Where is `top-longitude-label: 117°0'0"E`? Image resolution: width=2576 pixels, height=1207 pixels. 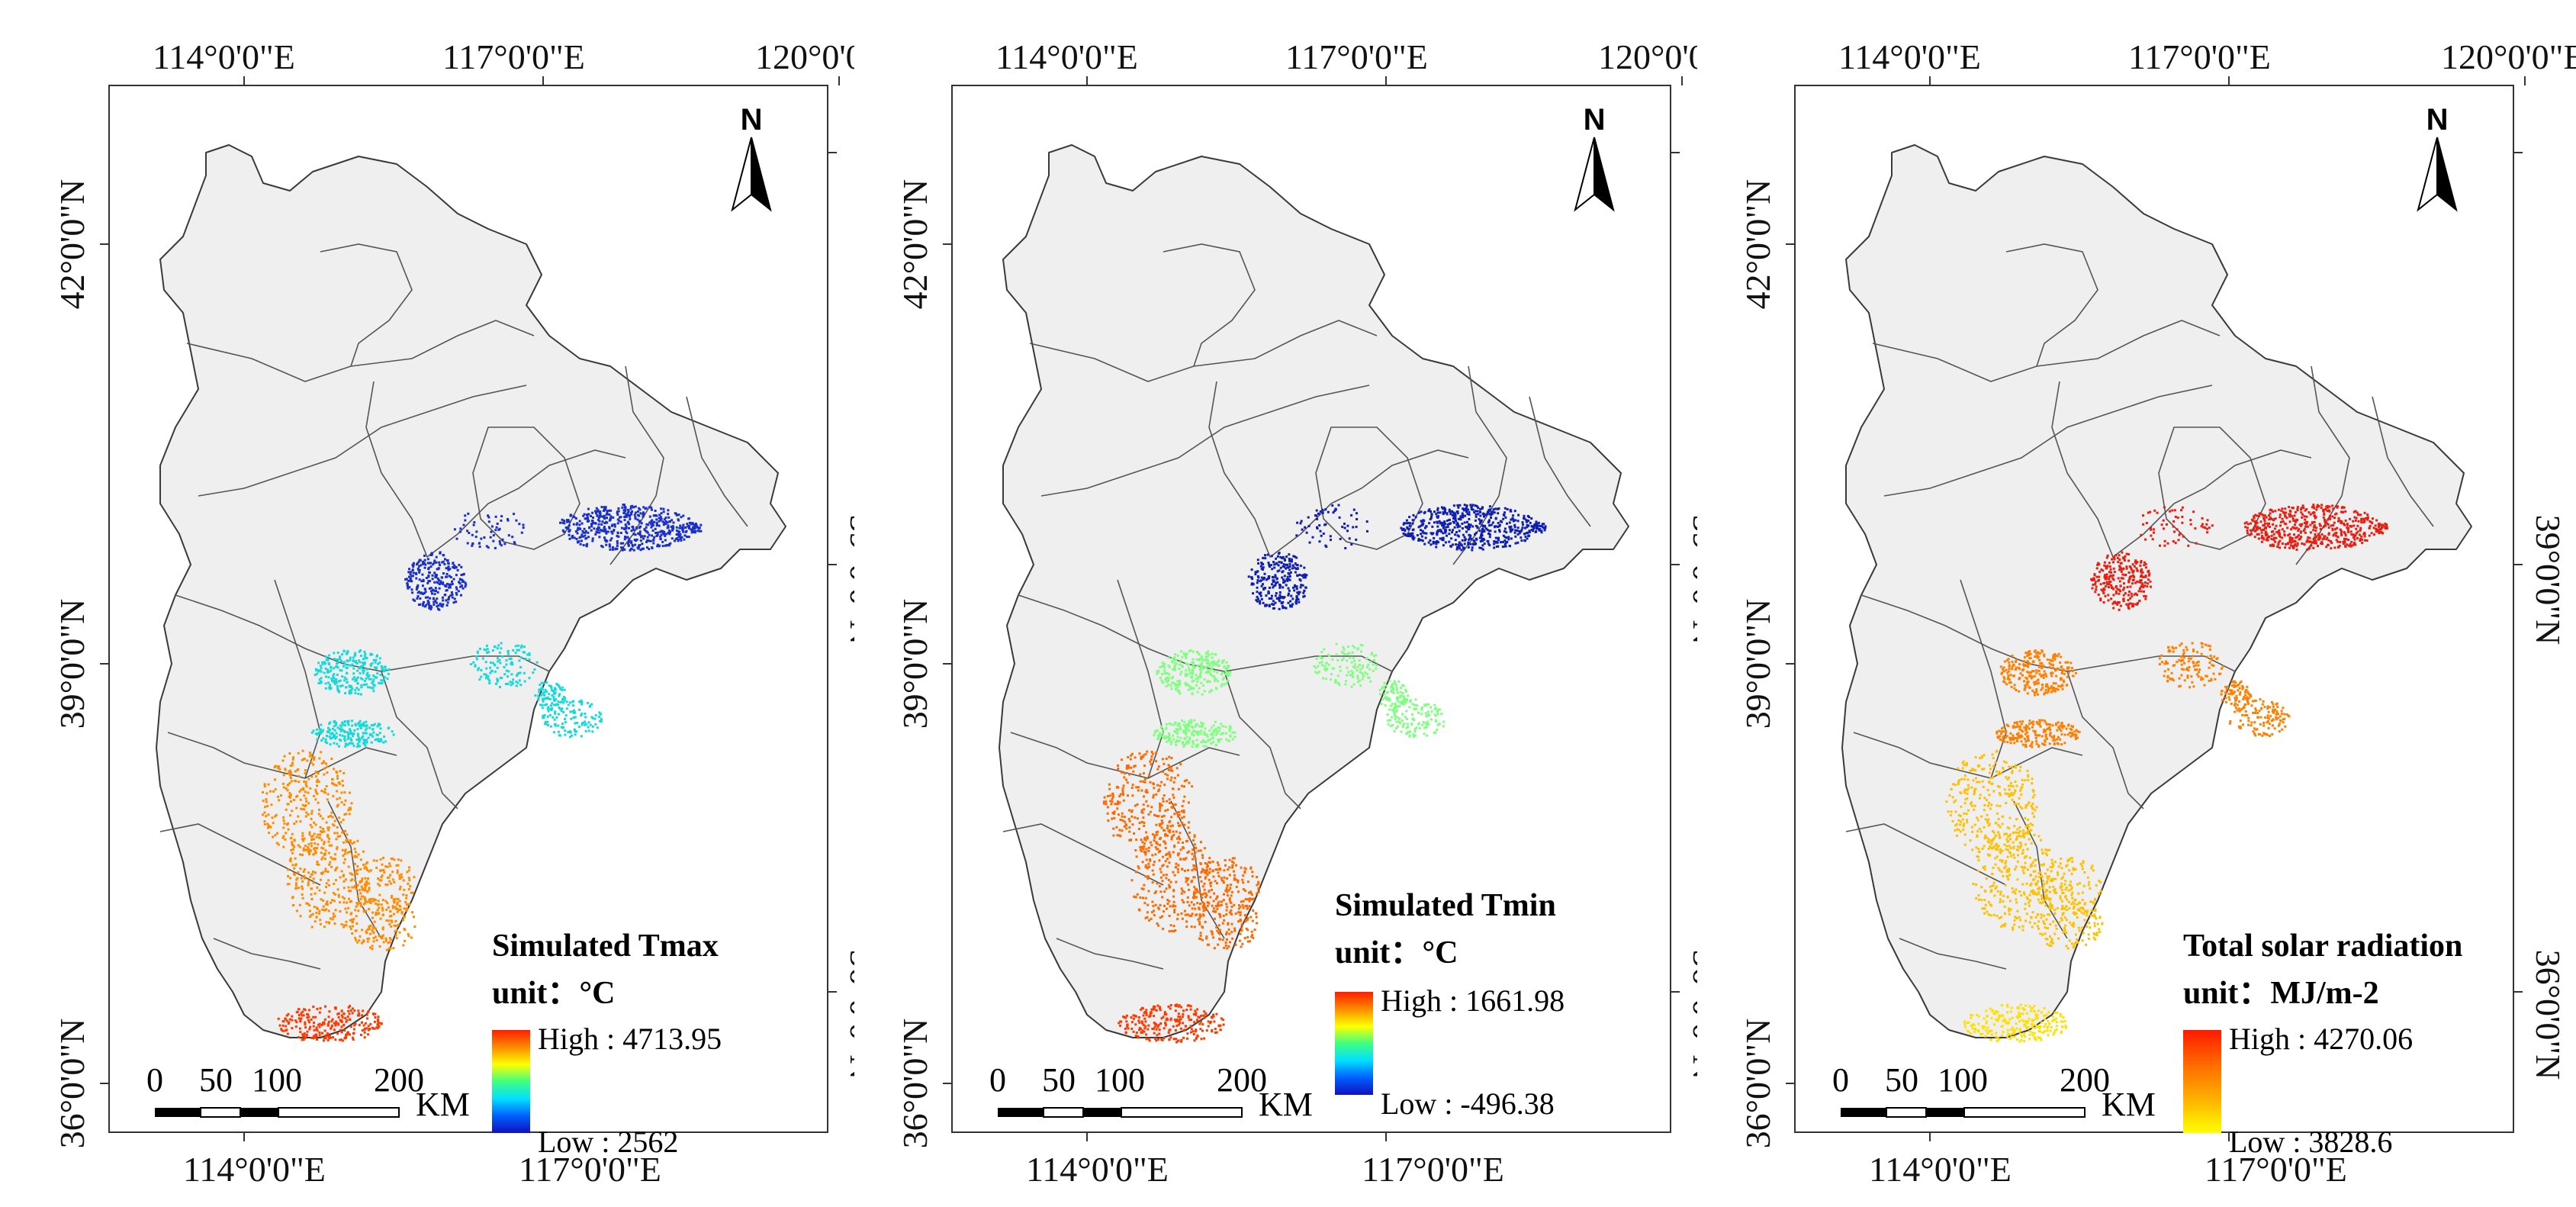
top-longitude-label: 117°0'0"E is located at coordinates (1357, 56).